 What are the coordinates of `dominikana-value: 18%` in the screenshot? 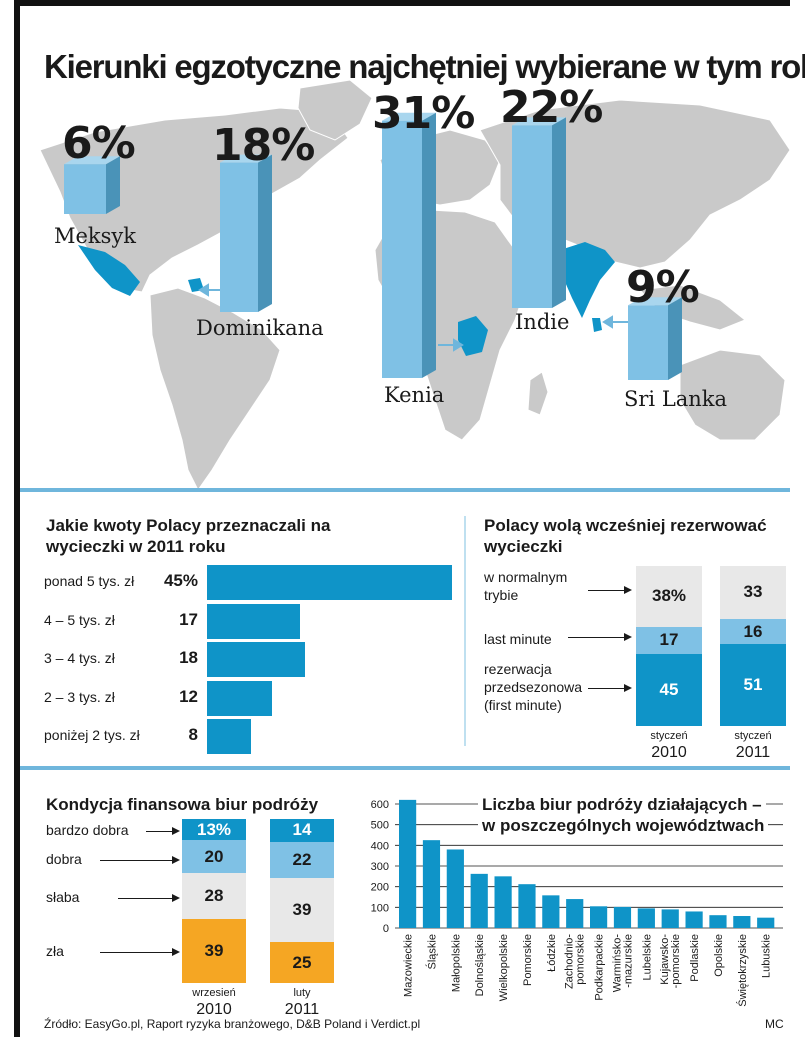 It's located at (263, 145).